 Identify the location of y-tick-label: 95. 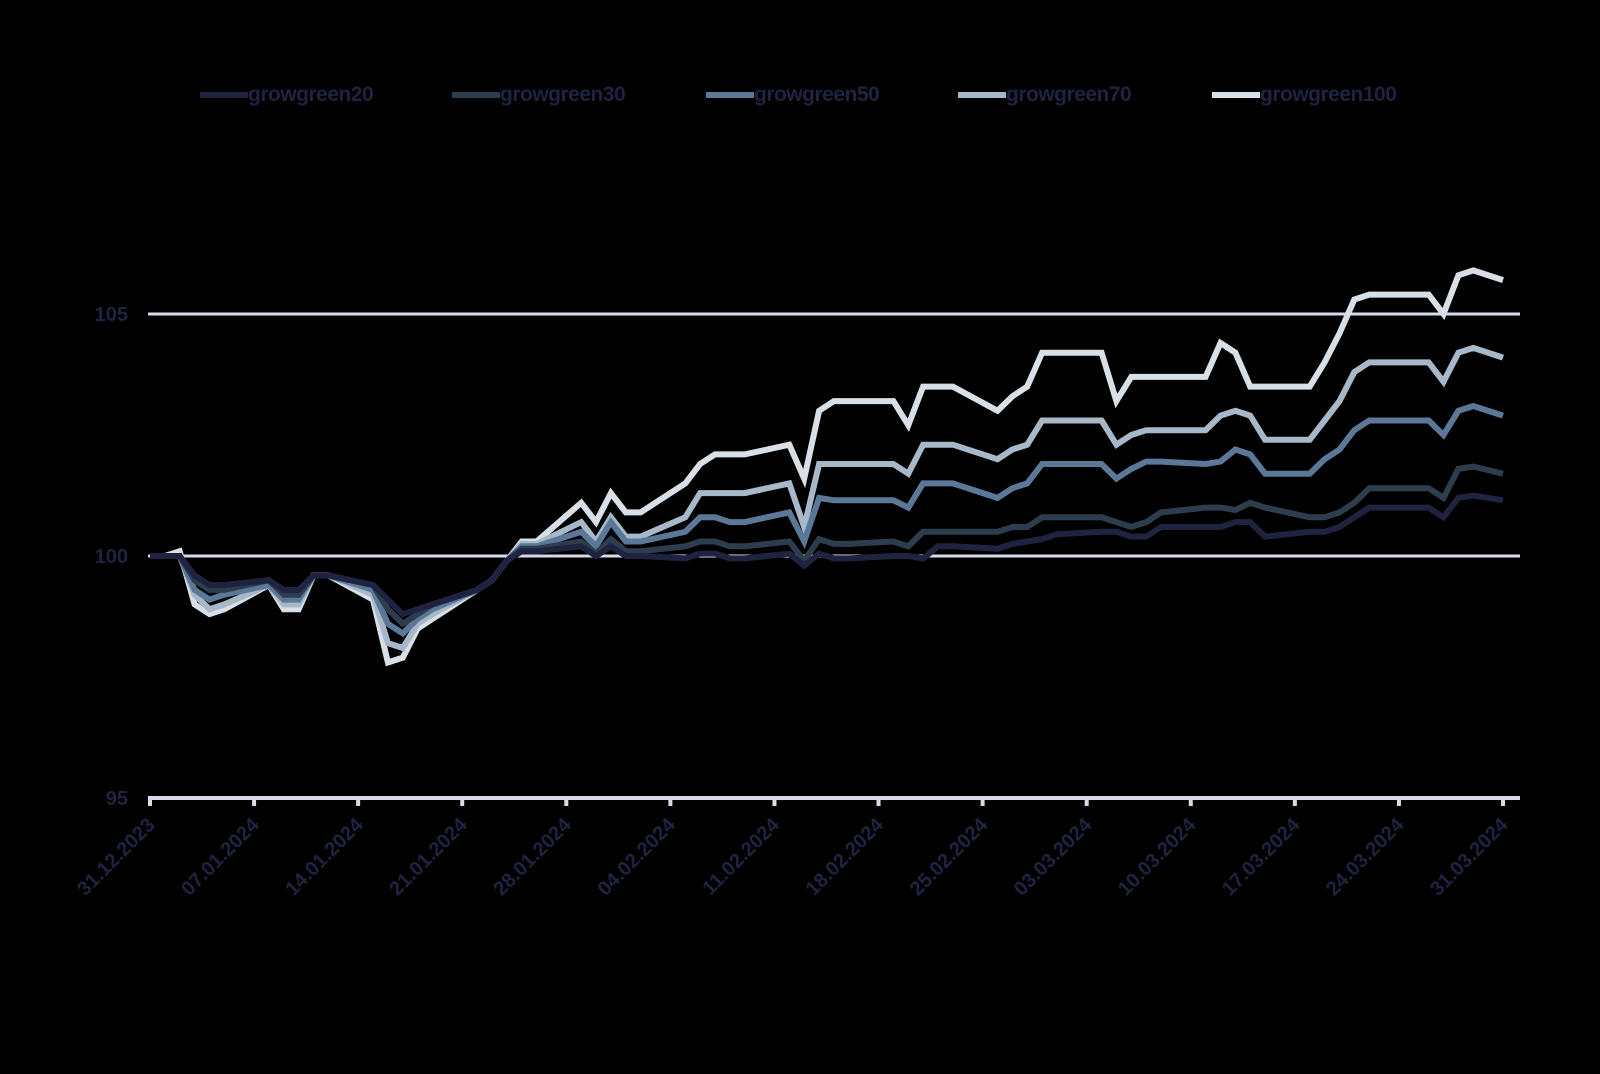
(117, 799).